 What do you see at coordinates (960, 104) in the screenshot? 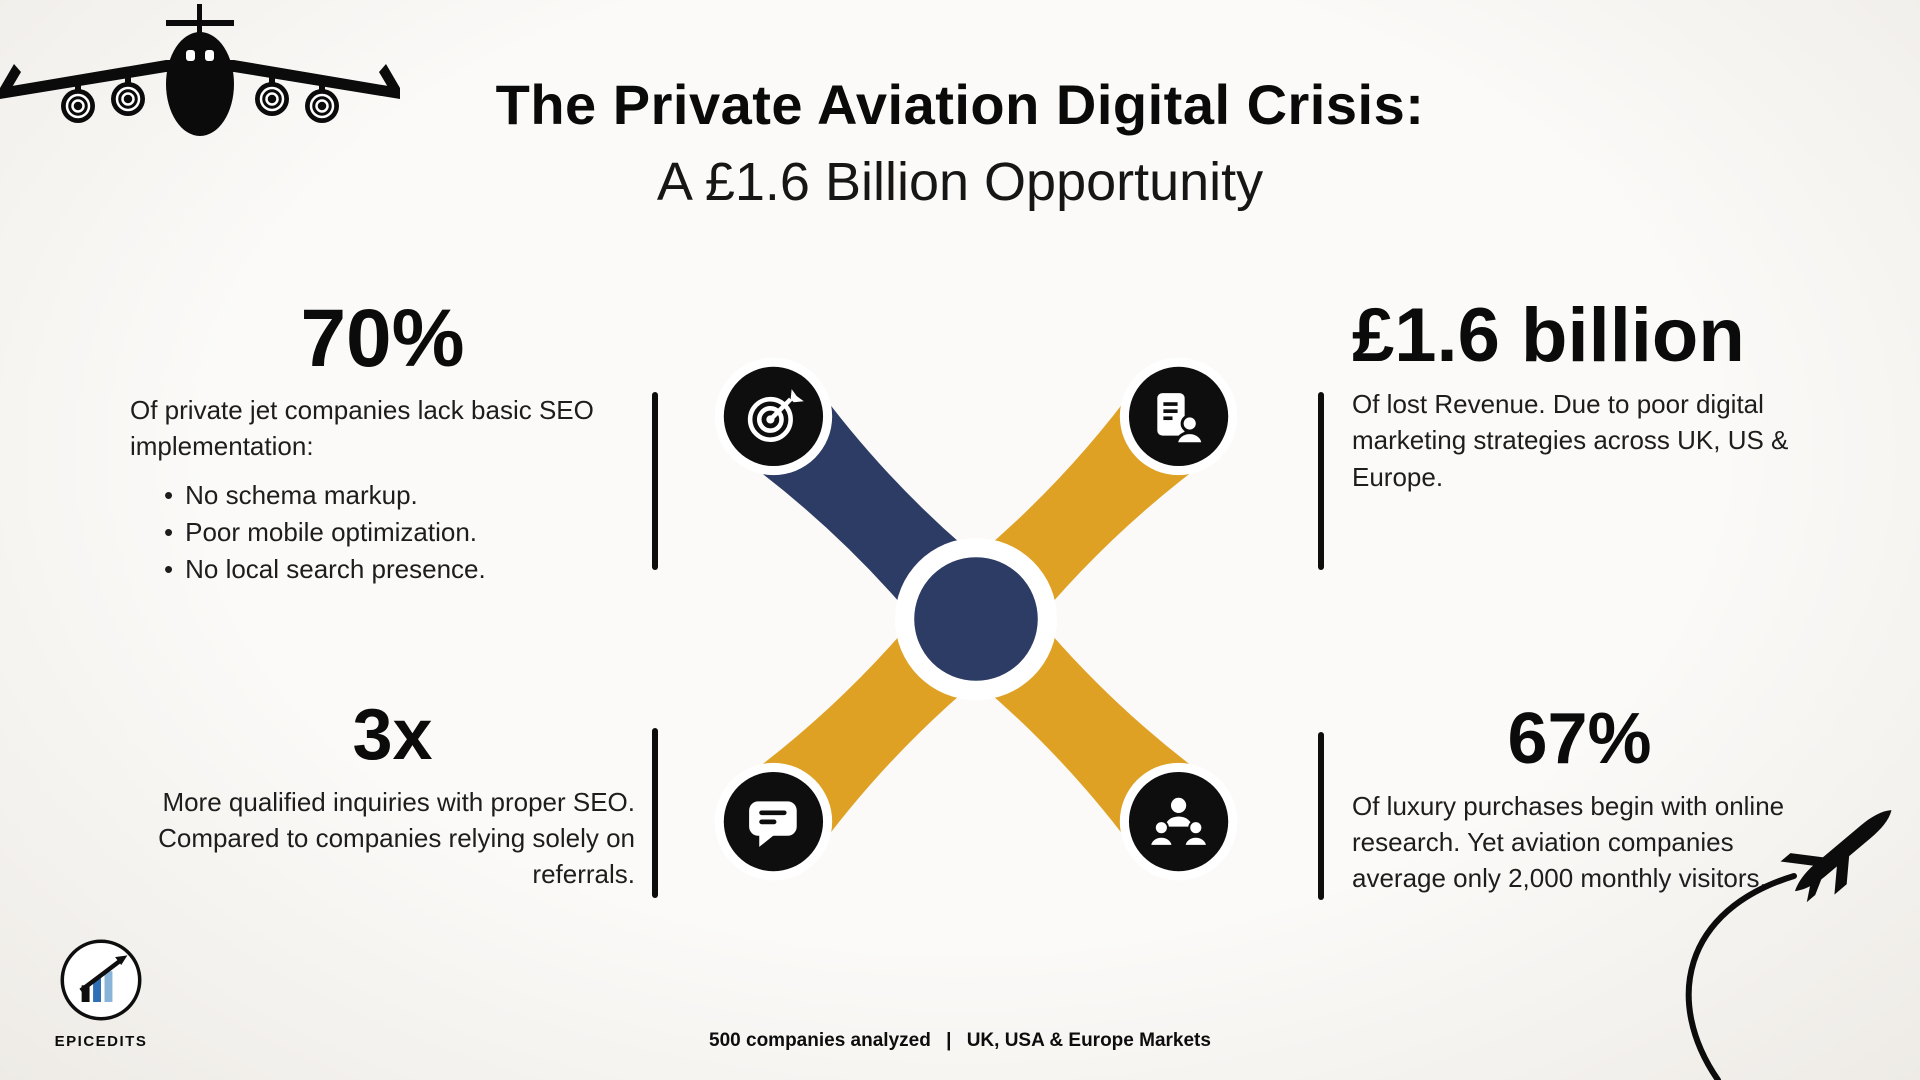
I see `page-title: The Private Aviation Digital Crisis:` at bounding box center [960, 104].